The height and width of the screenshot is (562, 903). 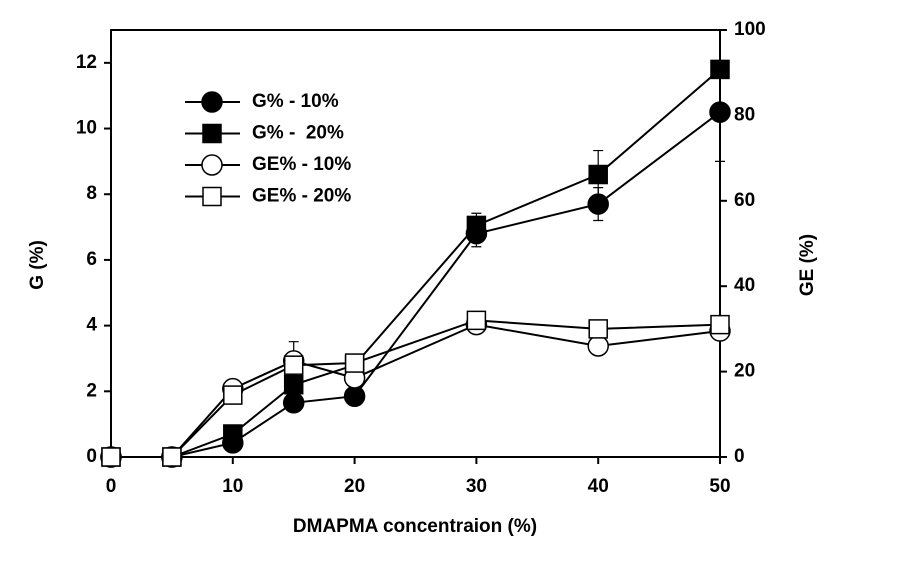 I want to click on x-tick-label: 50, so click(x=719, y=486).